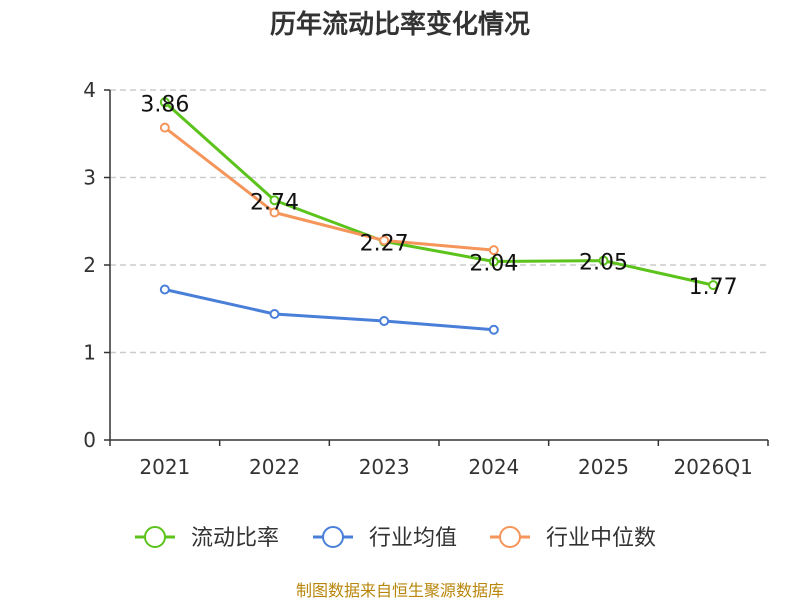 The width and height of the screenshot is (800, 600). What do you see at coordinates (603, 467) in the screenshot?
I see `x-tick-label: 2025` at bounding box center [603, 467].